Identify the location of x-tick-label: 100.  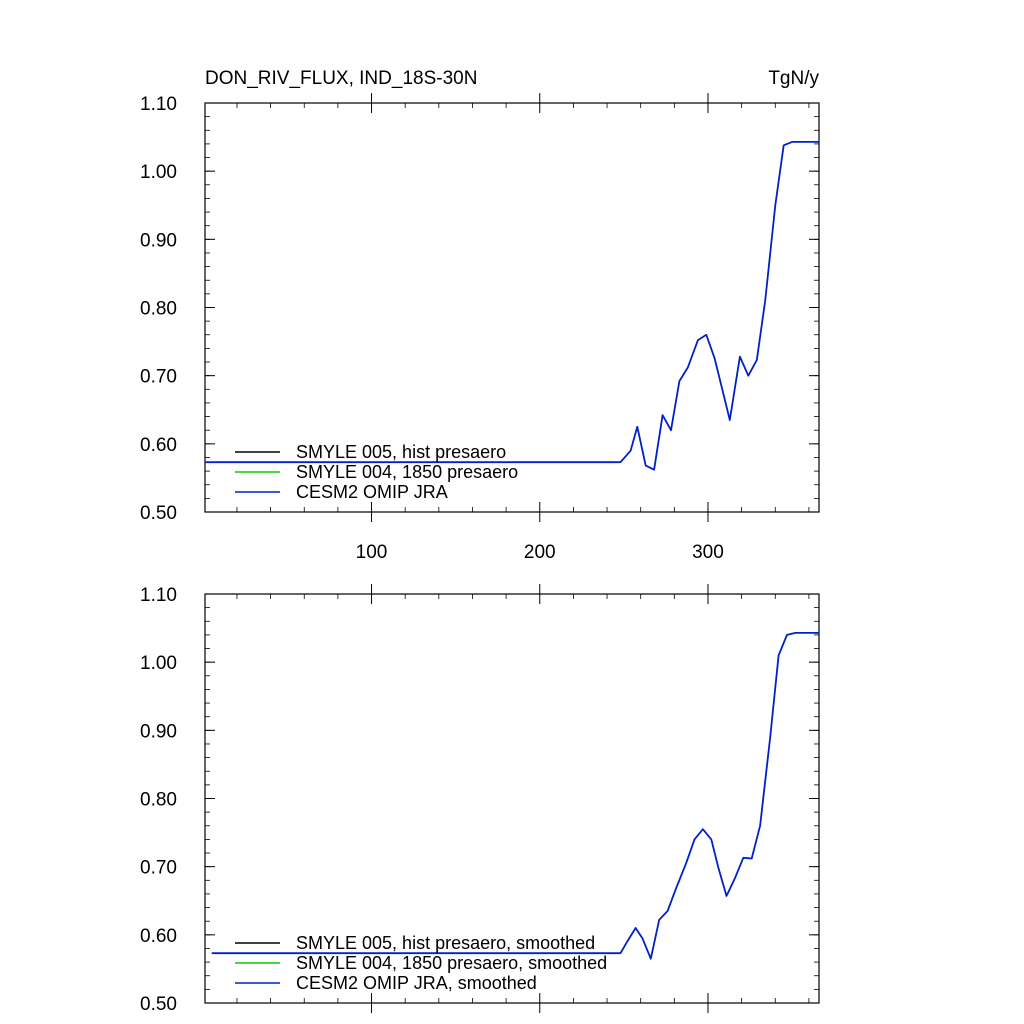
(372, 552).